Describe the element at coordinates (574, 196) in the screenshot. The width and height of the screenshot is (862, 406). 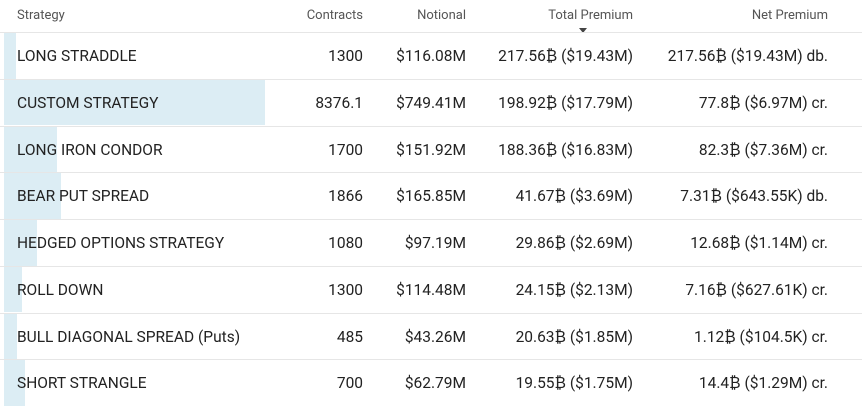
I see `total-premium-cell: 41.67₿ ($3.69M)` at that location.